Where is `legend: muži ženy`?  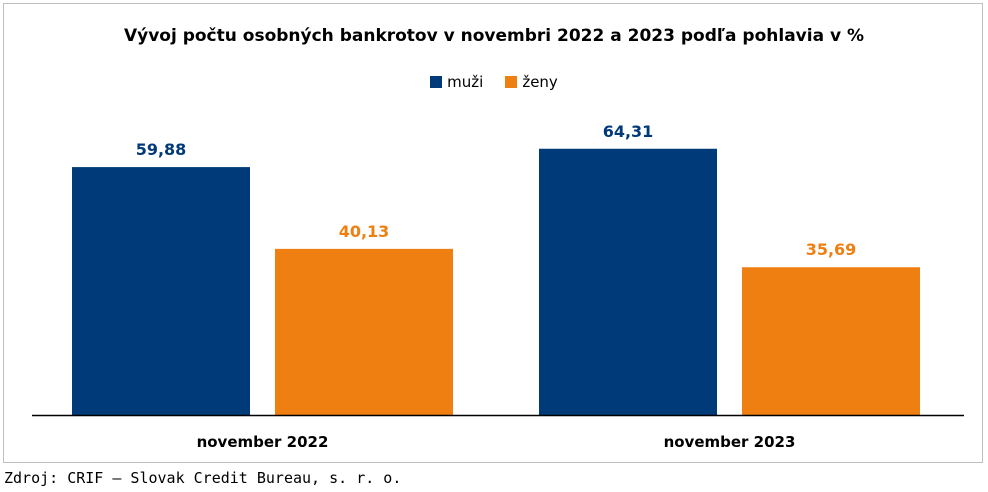
legend: muži ženy is located at coordinates (494, 82).